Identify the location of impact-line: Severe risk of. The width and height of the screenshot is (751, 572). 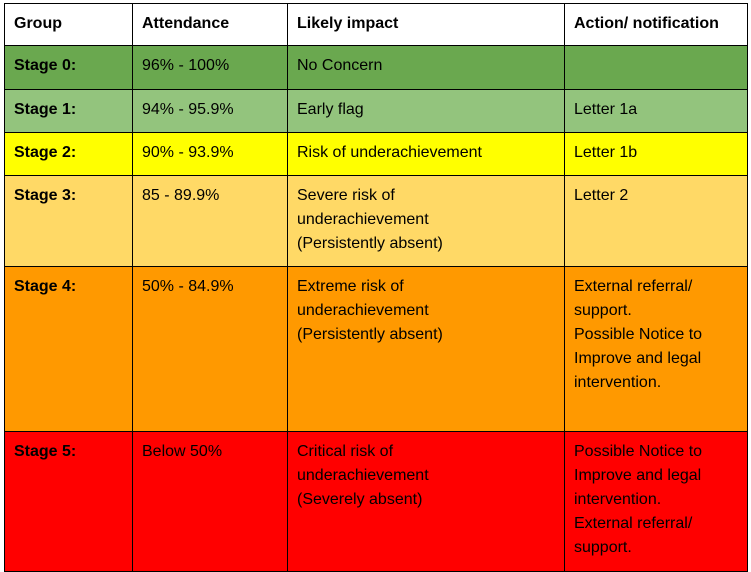
(346, 195).